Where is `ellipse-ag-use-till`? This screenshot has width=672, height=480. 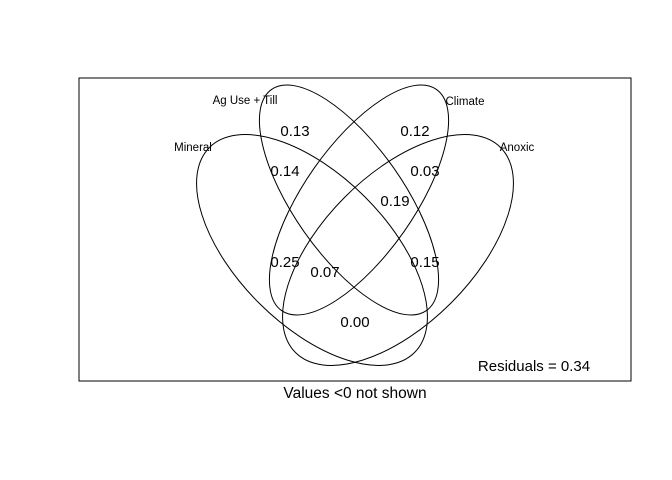
ellipse-ag-use-till is located at coordinates (349, 200).